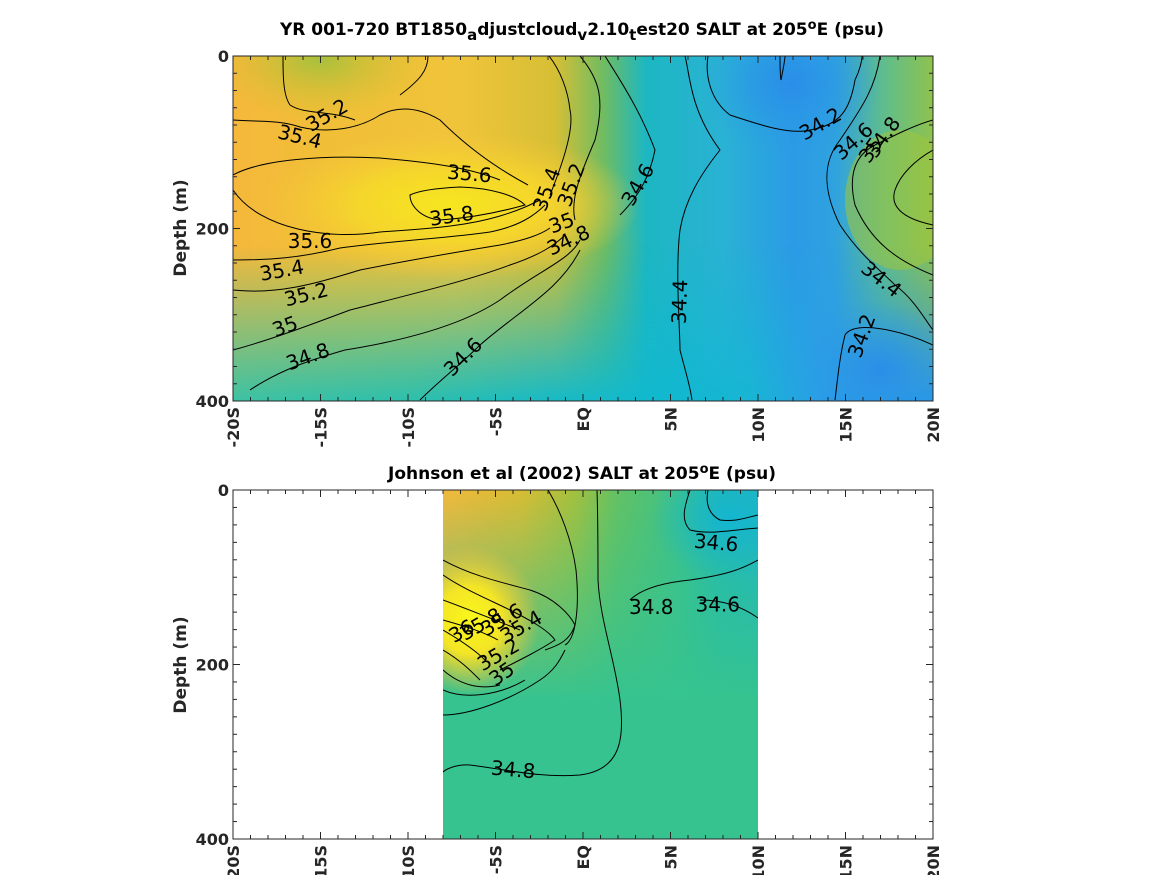 This screenshot has height=879, width=1167. I want to click on bottom-y-axis-label: Depth (m), so click(181, 664).